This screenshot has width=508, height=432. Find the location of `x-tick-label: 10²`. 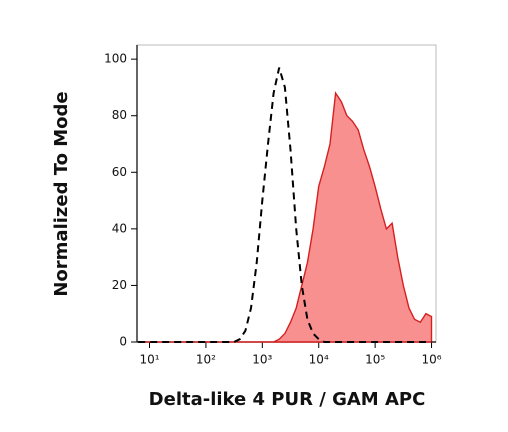

x-tick-label: 10² is located at coordinates (206, 360).